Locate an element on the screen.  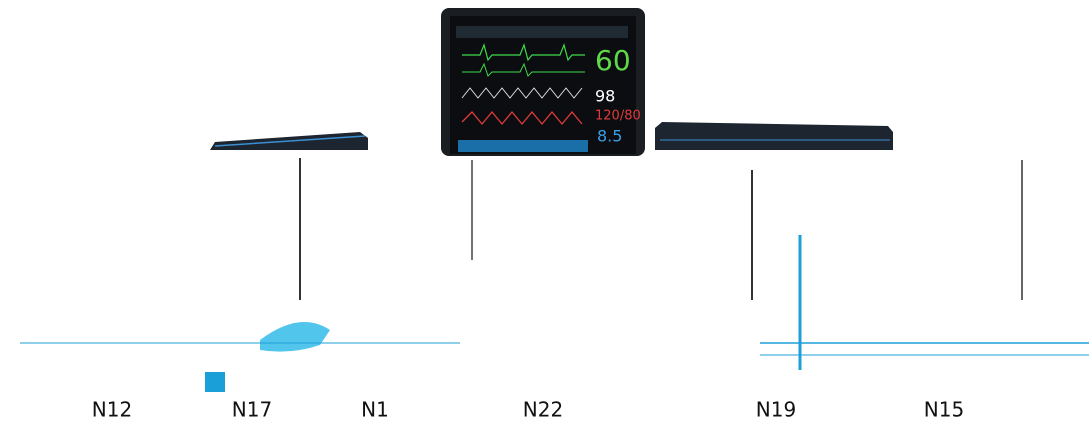
floor-reflections is located at coordinates (554, 349).